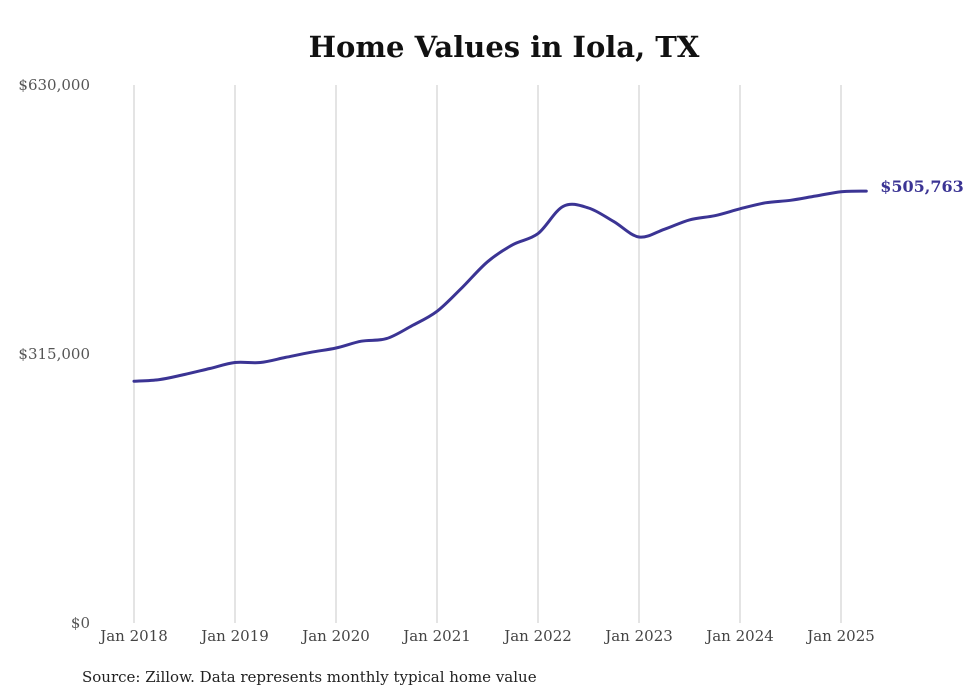 The image size is (980, 699). I want to click on latest-value-label: $505,763, so click(922, 186).